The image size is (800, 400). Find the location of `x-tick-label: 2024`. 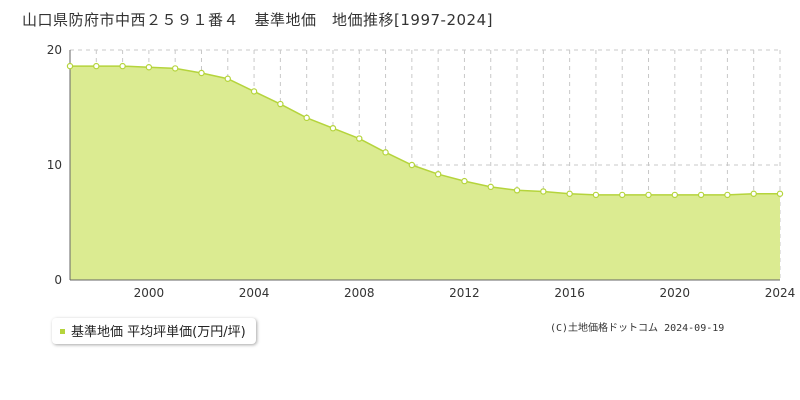

x-tick-label: 2024 is located at coordinates (780, 293).